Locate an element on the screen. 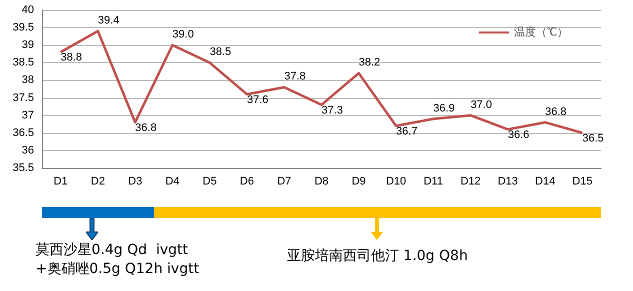  x-tick-label: D14 is located at coordinates (545, 182).